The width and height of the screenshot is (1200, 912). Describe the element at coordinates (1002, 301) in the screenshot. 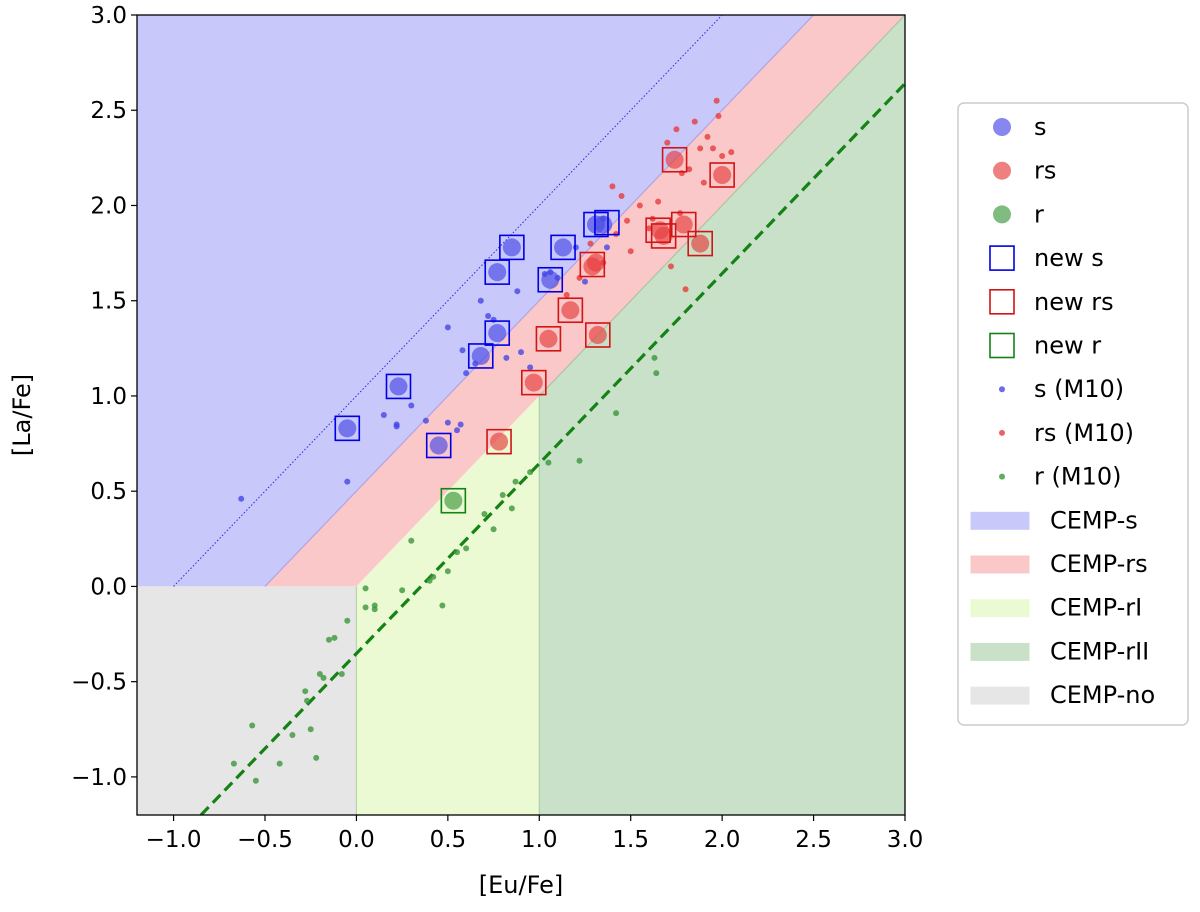

I see `legend-marker-new-rs` at that location.